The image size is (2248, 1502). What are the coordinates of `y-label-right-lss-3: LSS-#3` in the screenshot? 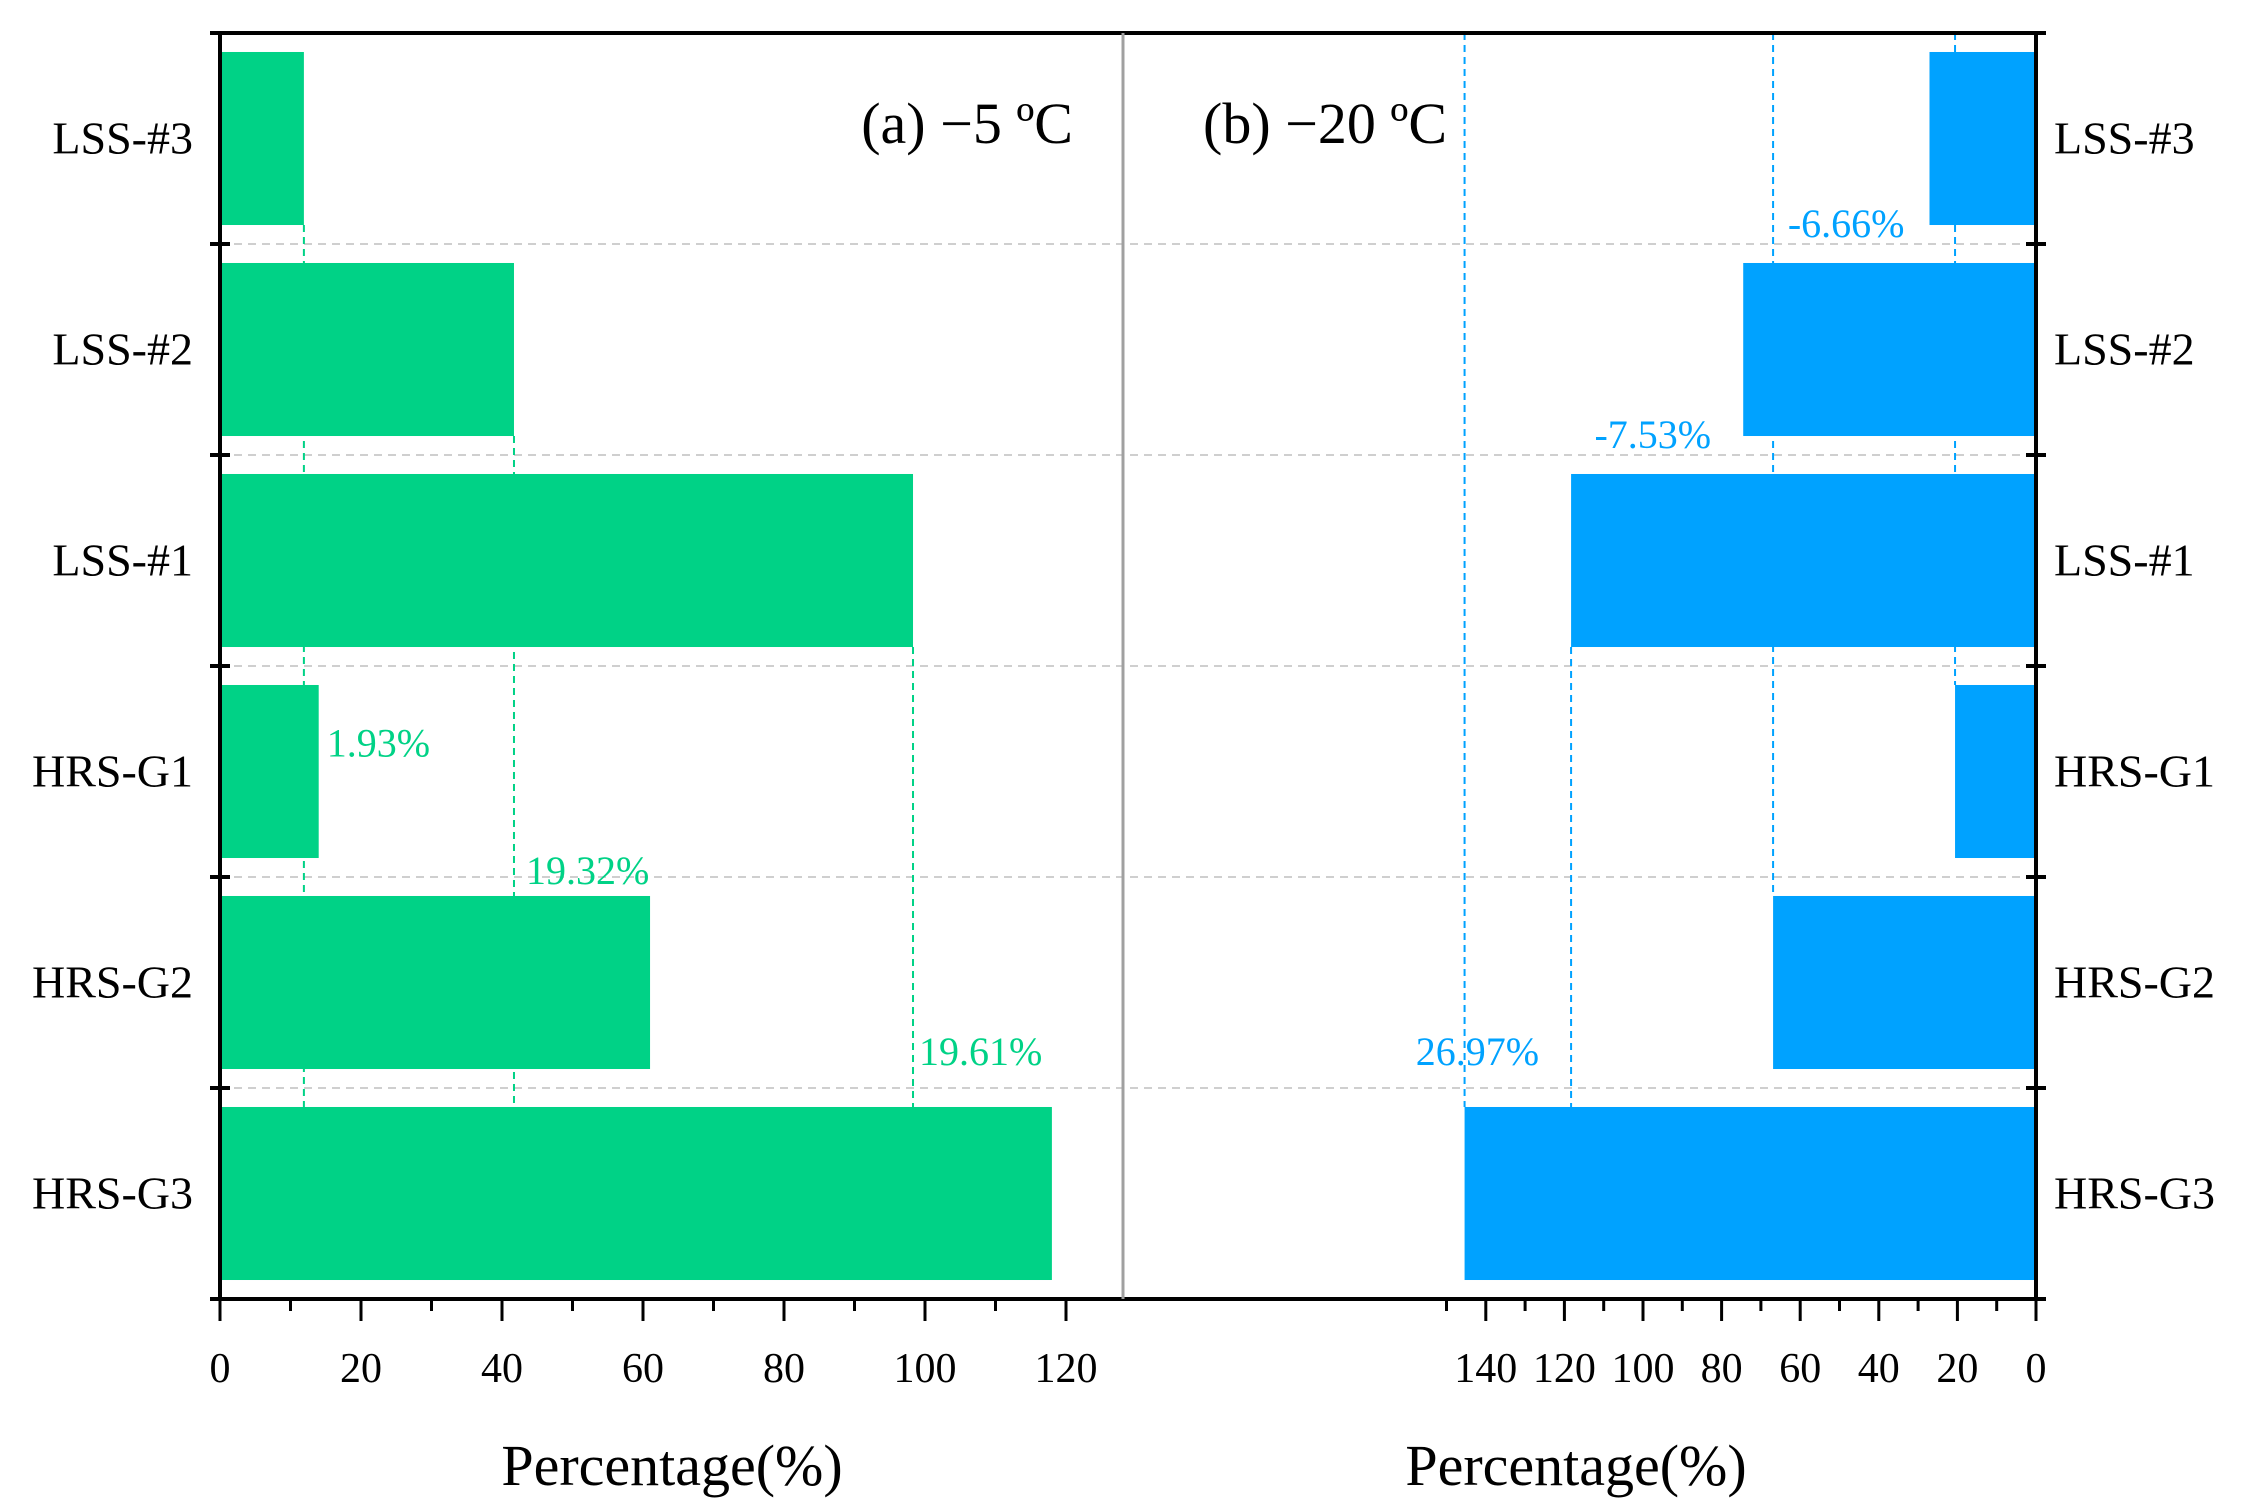 It's located at (2124, 138).